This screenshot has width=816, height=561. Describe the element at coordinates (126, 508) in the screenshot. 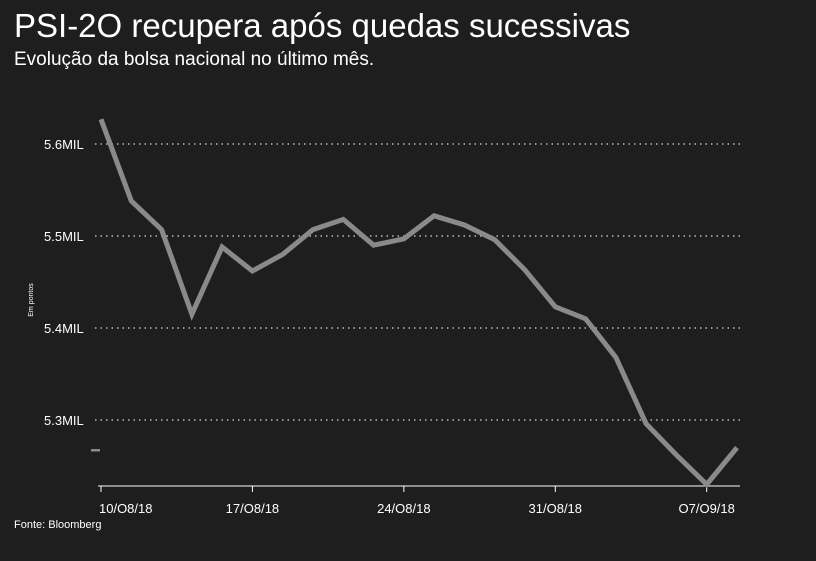

I see `x-tick-label: 10/O8/18` at that location.